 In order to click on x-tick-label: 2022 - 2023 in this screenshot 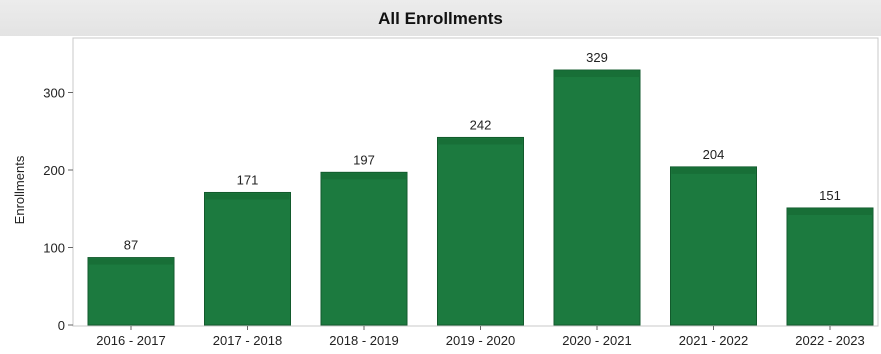, I will do `click(829, 340)`.